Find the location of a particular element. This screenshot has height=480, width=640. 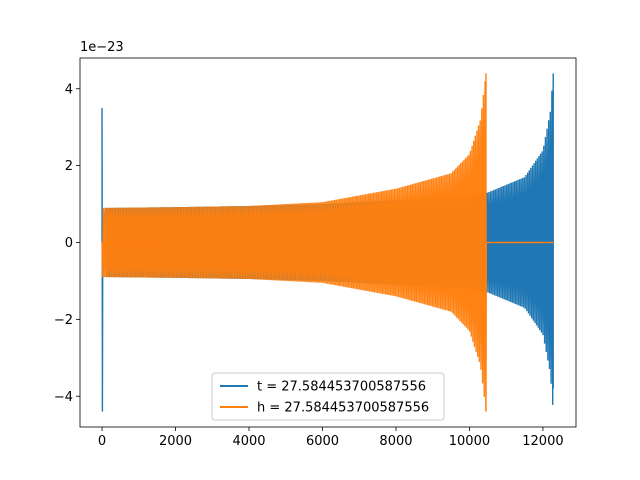

y-tick-label: −4 is located at coordinates (63, 397).